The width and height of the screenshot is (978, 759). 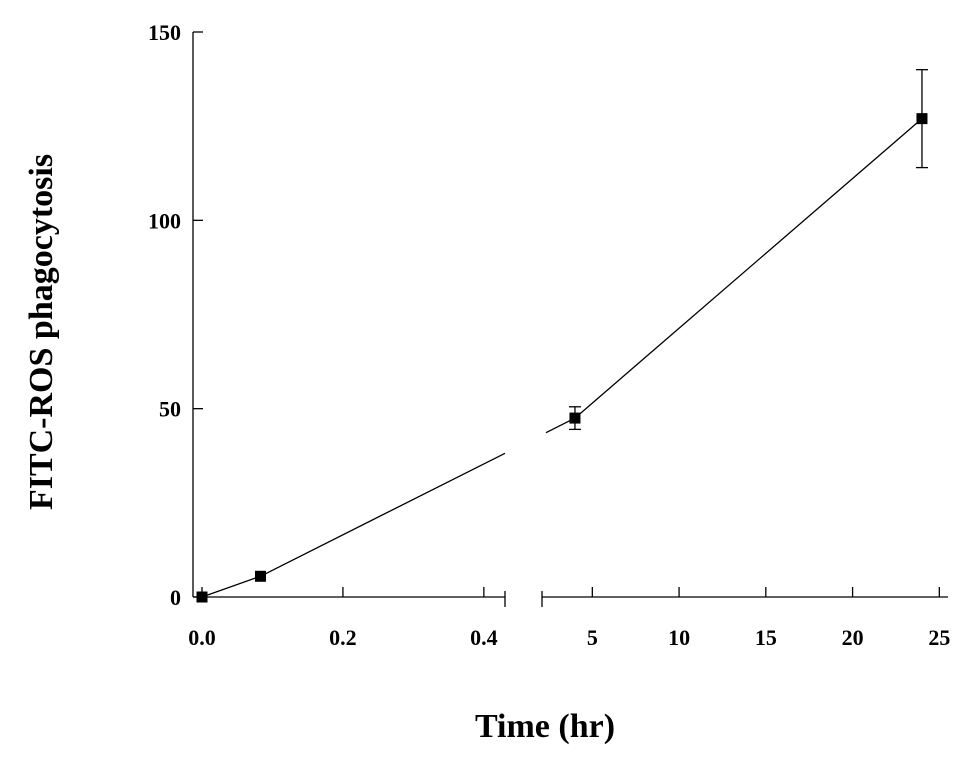 I want to click on x-tick-label: 0.2, so click(x=343, y=637).